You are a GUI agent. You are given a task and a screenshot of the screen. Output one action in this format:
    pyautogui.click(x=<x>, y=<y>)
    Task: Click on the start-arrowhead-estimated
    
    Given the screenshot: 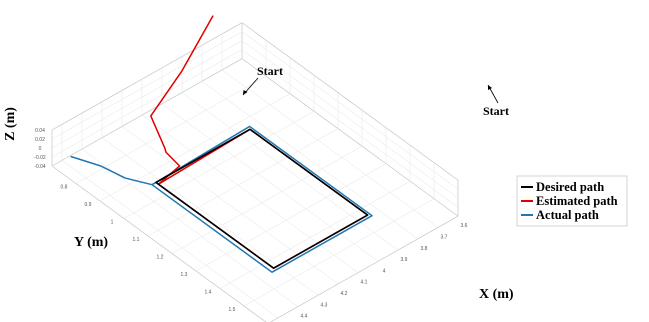 What is the action you would take?
    pyautogui.click(x=490, y=87)
    